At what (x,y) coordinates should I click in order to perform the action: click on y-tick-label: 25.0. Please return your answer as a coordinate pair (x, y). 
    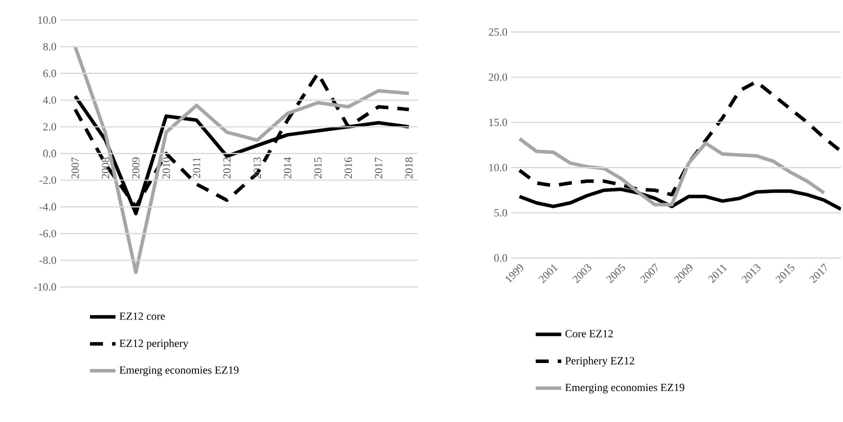
    Looking at the image, I should click on (498, 32).